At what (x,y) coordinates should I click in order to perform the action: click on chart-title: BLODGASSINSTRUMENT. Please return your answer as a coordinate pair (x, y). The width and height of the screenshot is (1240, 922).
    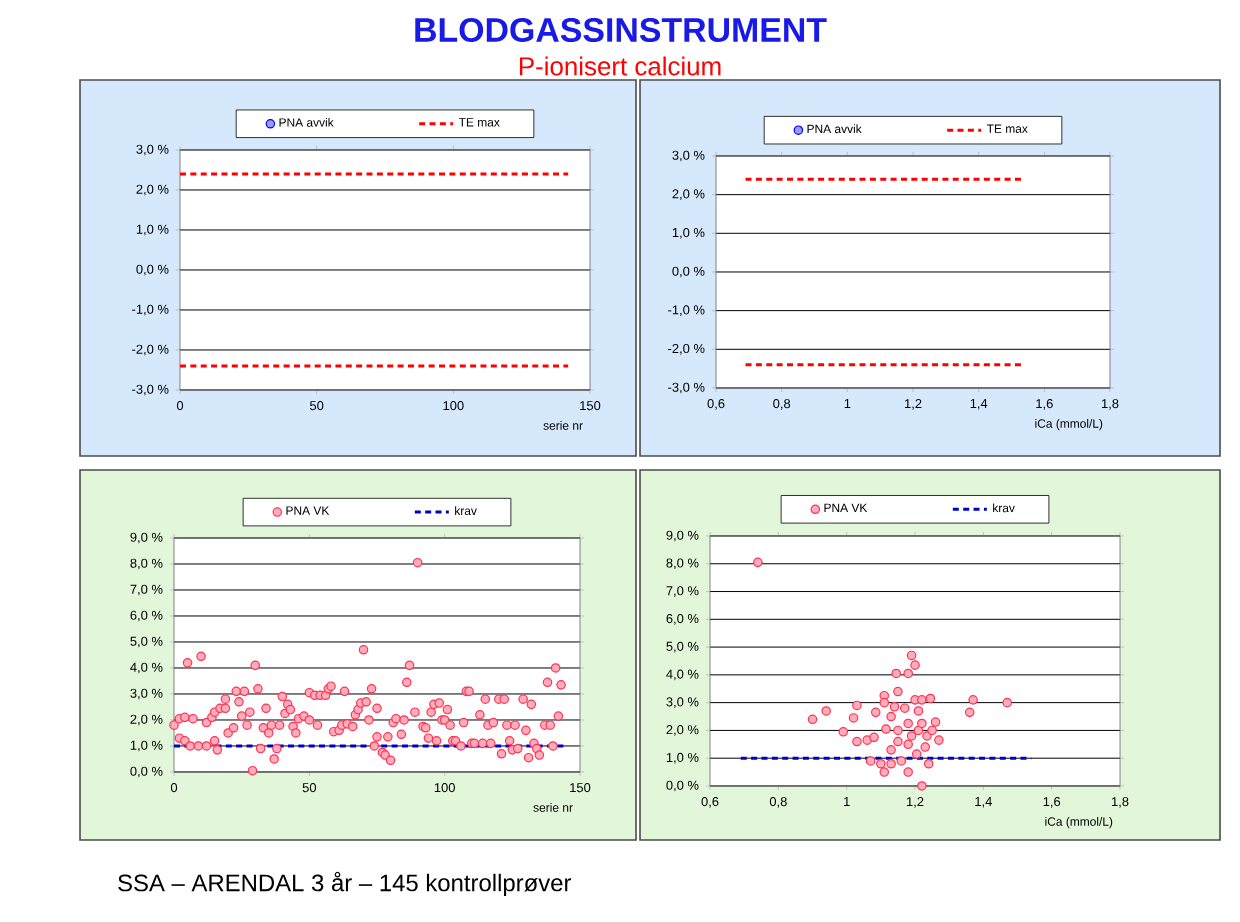
    Looking at the image, I should click on (621, 29).